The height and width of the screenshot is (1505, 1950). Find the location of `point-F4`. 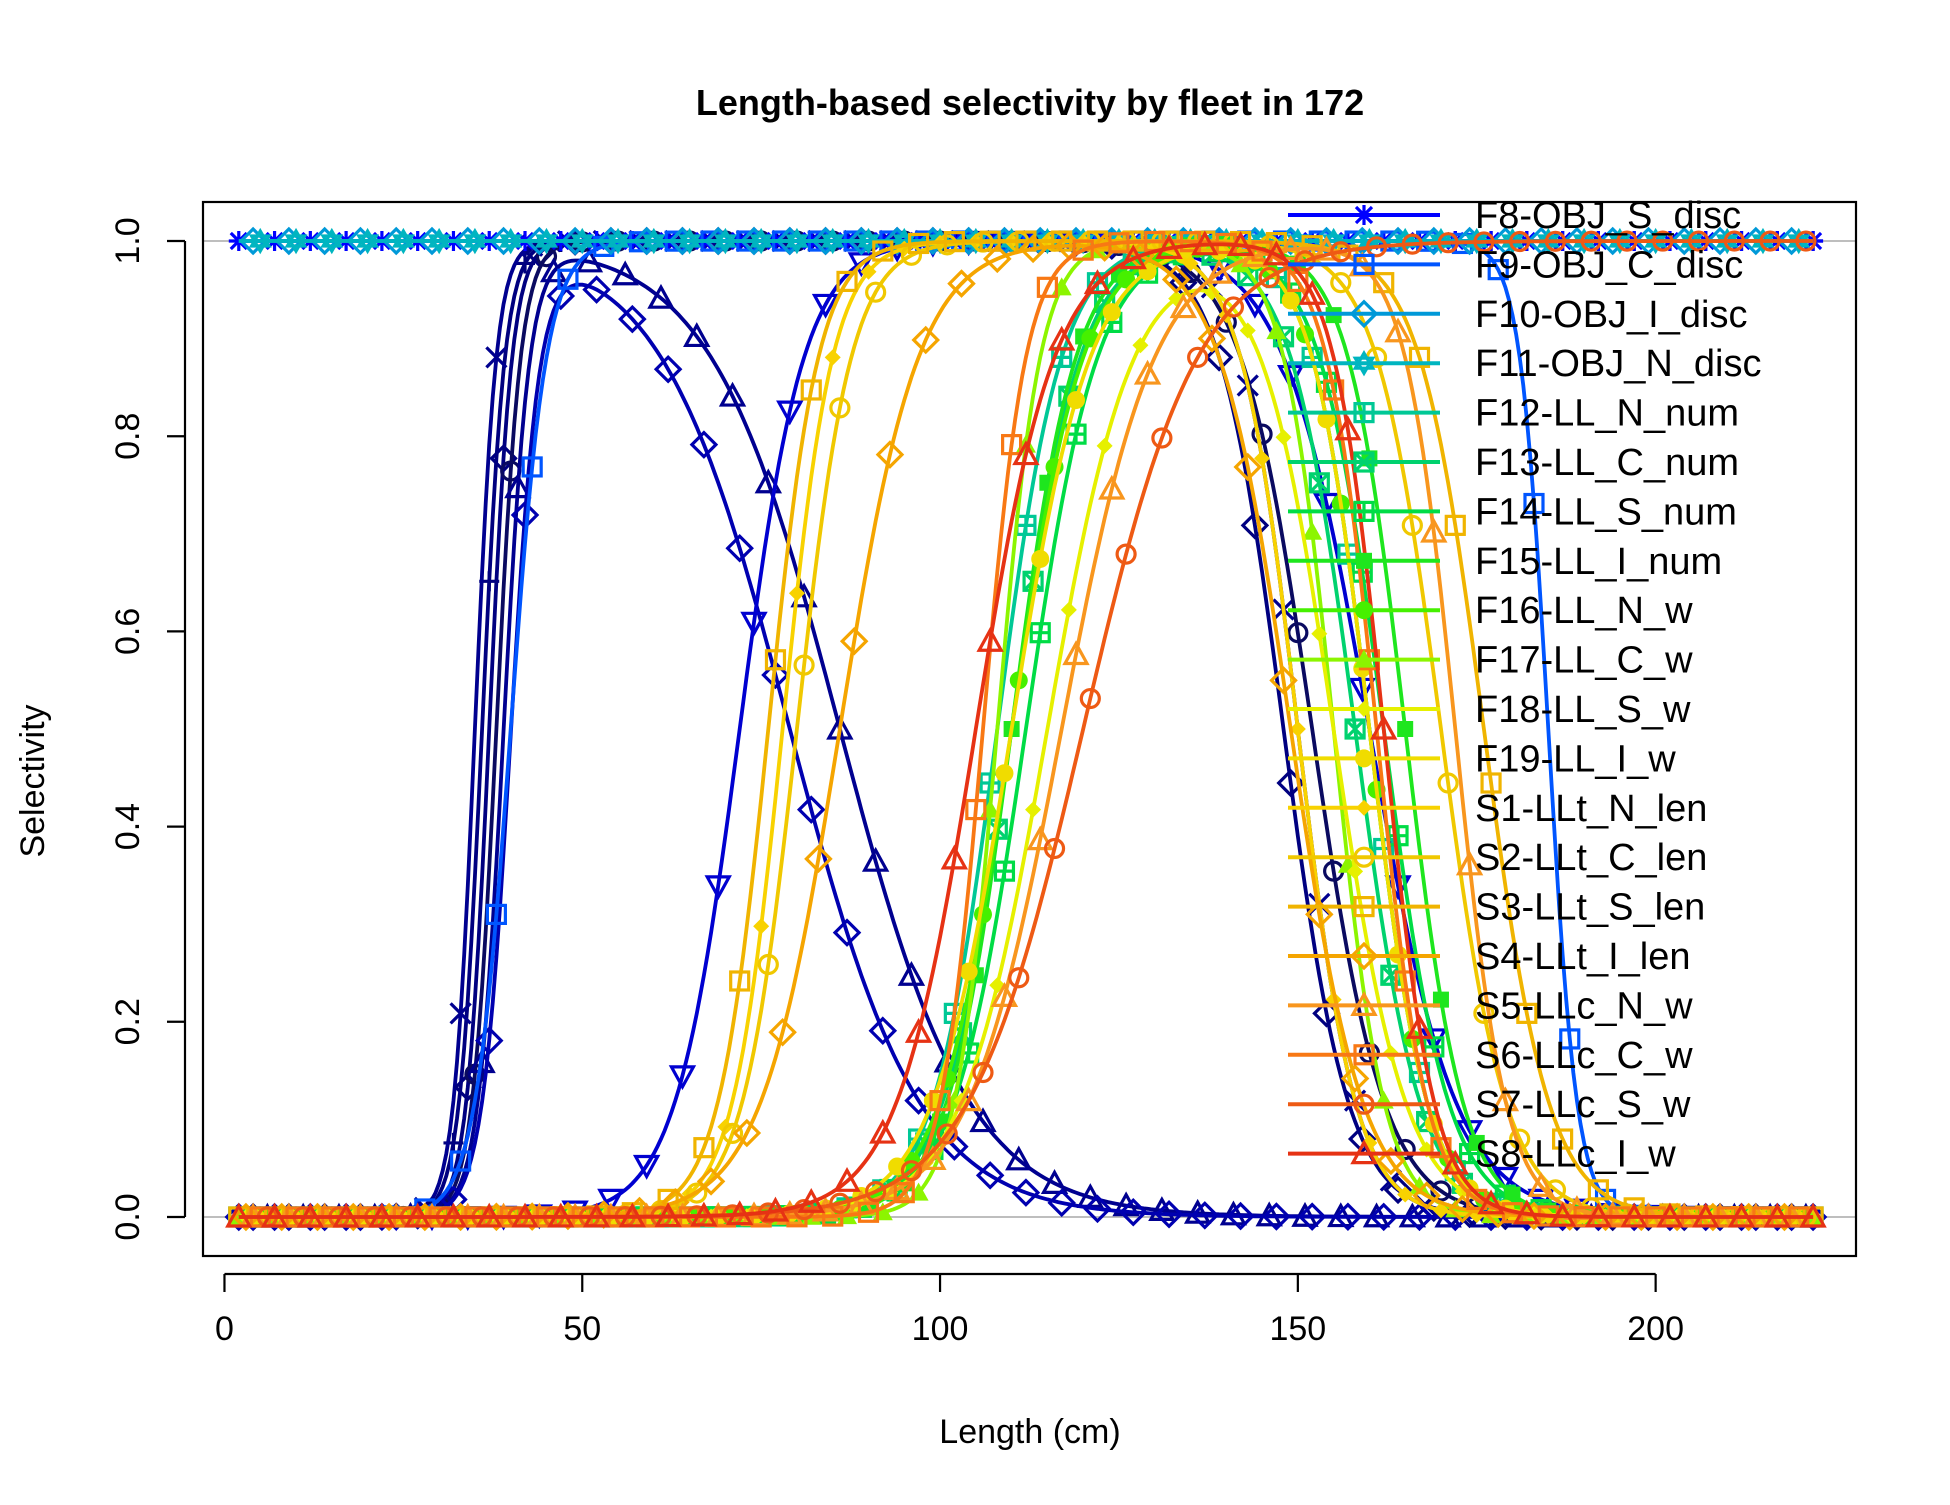

point-F4 is located at coordinates (1298, 633).